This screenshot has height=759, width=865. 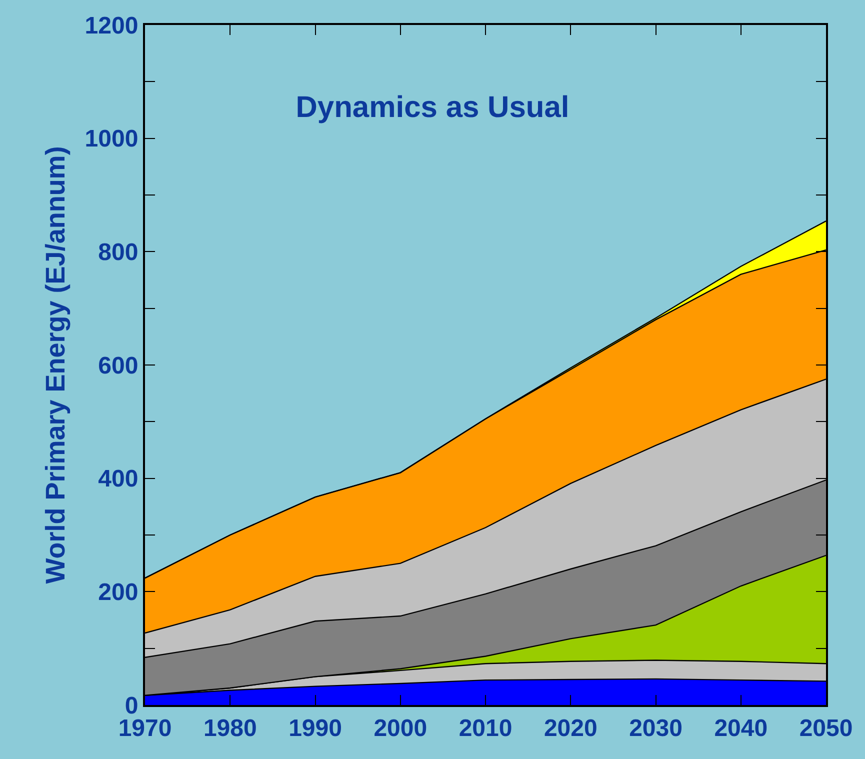 What do you see at coordinates (118, 252) in the screenshot?
I see `y-tick-label: 800` at bounding box center [118, 252].